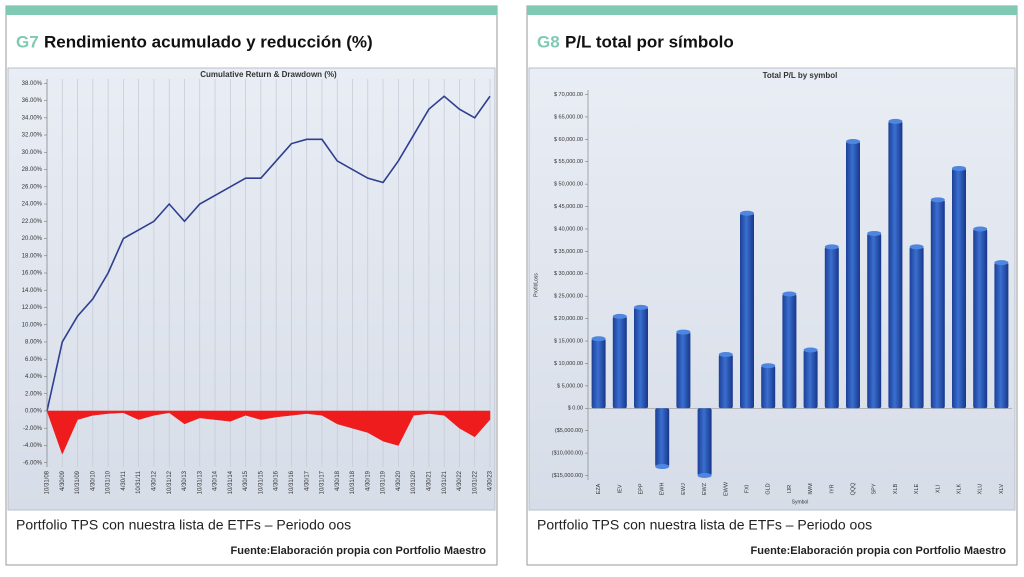 This screenshot has height=577, width=1024. What do you see at coordinates (491, 480) in the screenshot?
I see `x-tick-label: 4/30/23` at bounding box center [491, 480].